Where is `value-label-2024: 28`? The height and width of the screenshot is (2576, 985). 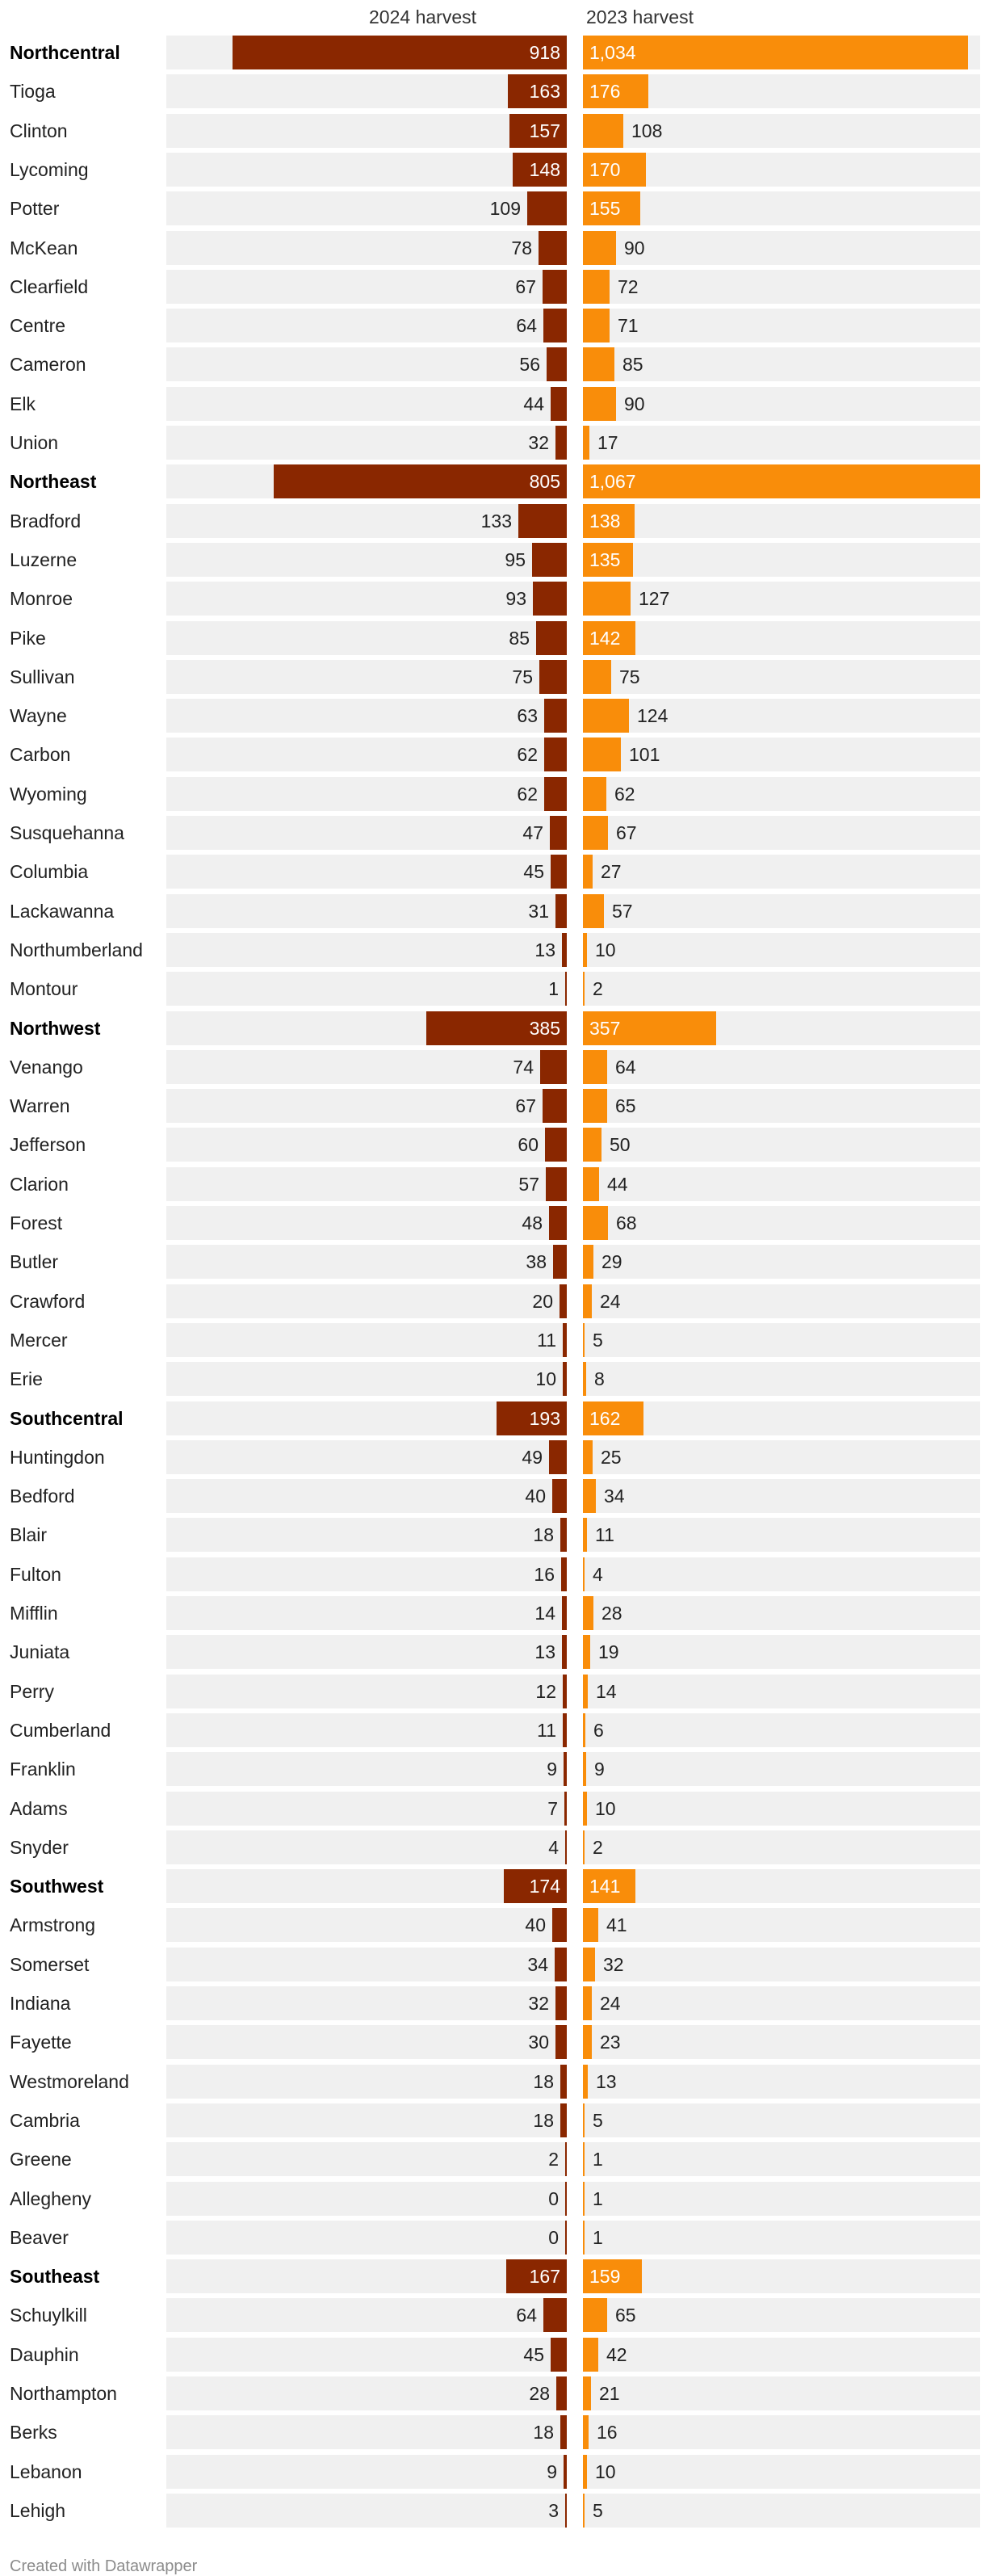
value-label-2024: 28 is located at coordinates (539, 2394).